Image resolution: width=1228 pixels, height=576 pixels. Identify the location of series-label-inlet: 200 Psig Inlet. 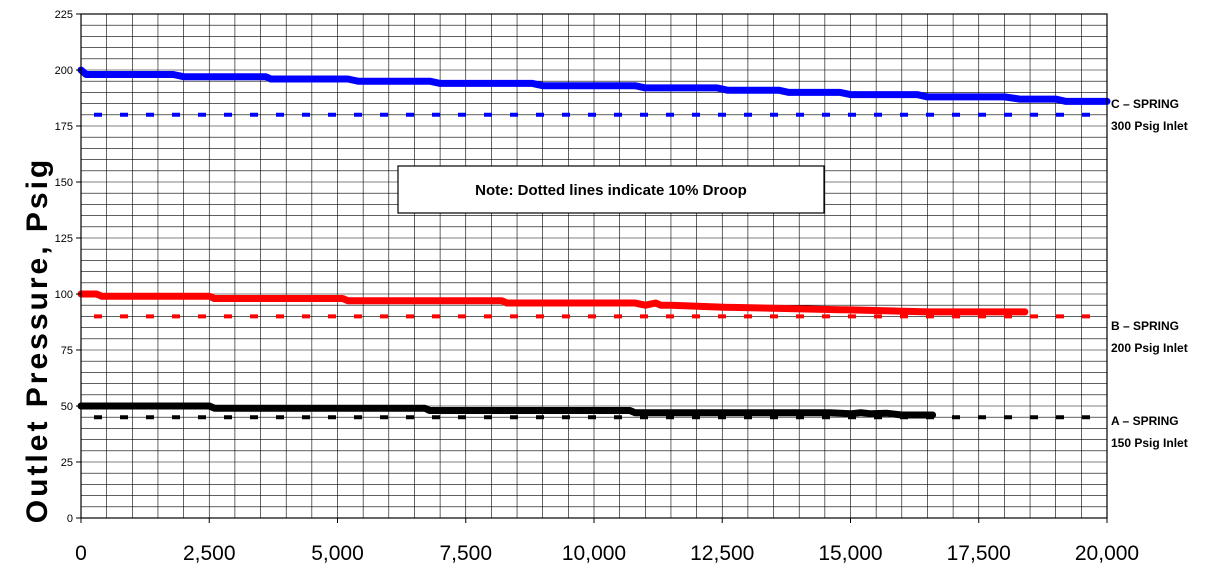
(1149, 348).